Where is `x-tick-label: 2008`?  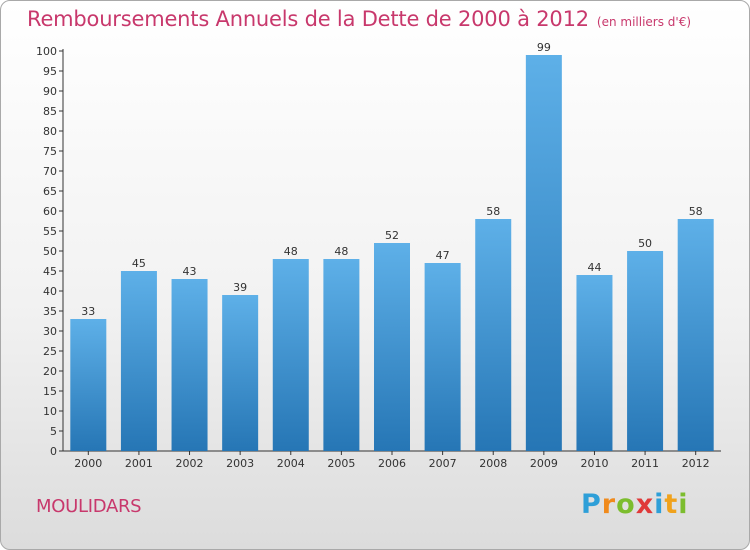
x-tick-label: 2008 is located at coordinates (493, 463).